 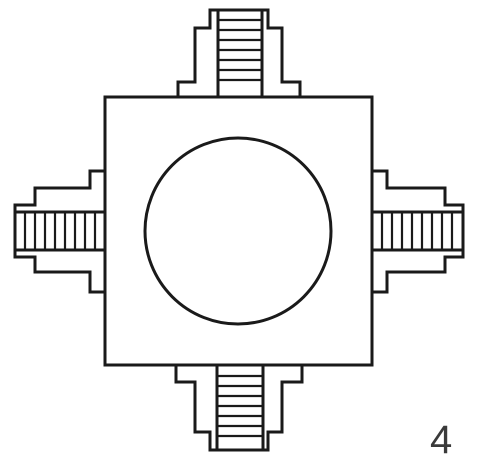 What do you see at coordinates (240, 50) in the screenshot?
I see `top-thread-lines` at bounding box center [240, 50].